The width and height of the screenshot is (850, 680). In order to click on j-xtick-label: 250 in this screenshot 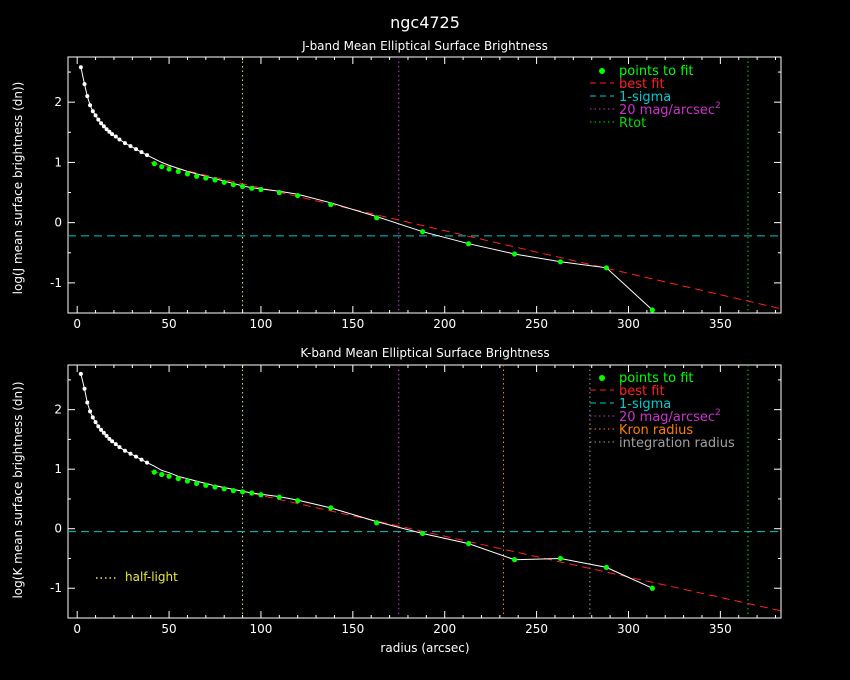, I will do `click(536, 324)`.